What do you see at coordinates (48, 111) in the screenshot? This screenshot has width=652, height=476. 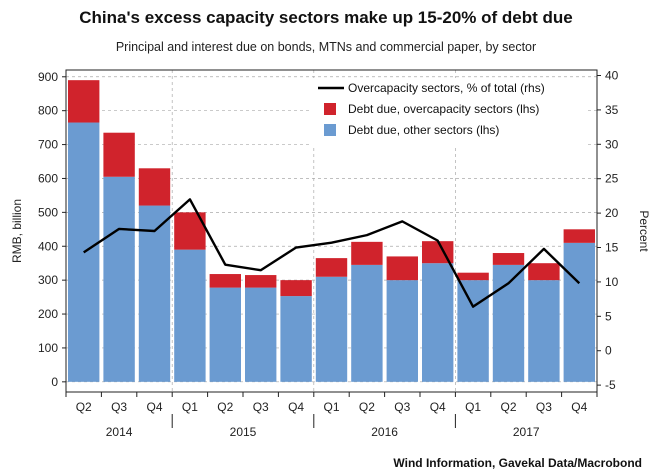 I see `left-tick-label: 800` at bounding box center [48, 111].